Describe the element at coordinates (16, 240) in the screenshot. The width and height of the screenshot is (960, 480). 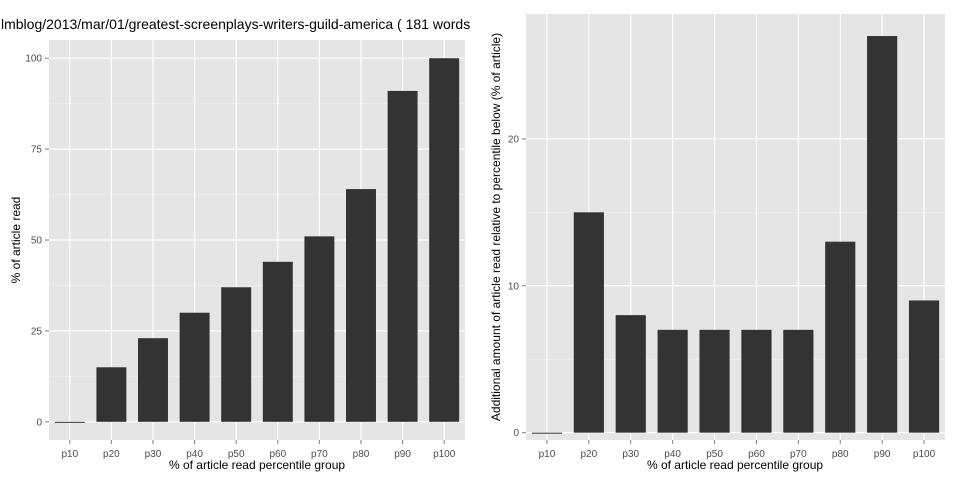
I see `y-axis-label: % of article read` at that location.